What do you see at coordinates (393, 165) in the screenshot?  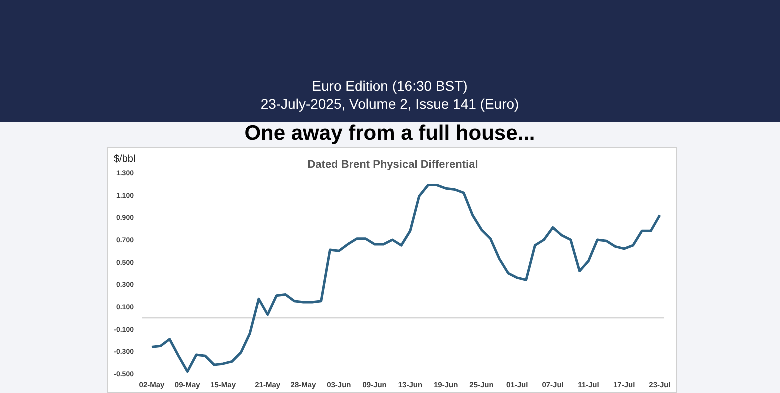 I see `chart-subtitle: Dated Brent Physical Differential` at bounding box center [393, 165].